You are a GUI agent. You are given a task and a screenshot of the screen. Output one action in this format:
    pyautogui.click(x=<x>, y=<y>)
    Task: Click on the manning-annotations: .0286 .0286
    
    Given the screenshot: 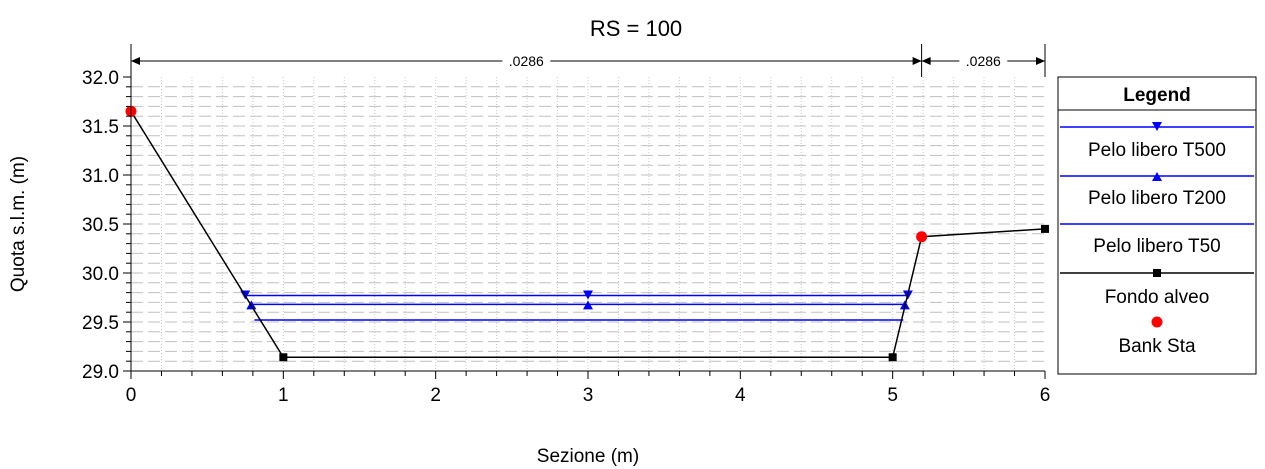 What is the action you would take?
    pyautogui.click(x=588, y=60)
    